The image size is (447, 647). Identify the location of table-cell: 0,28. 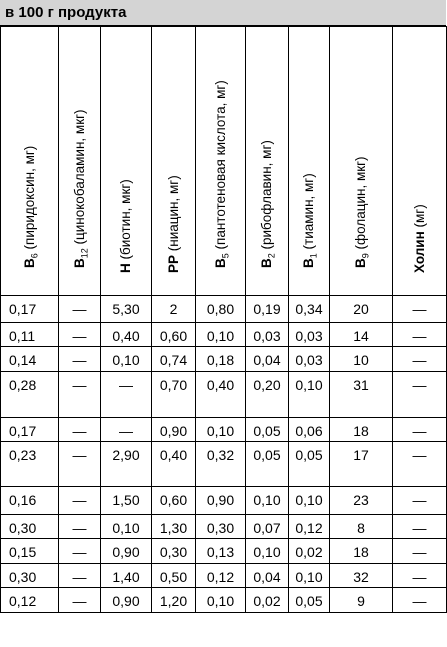
(29, 394).